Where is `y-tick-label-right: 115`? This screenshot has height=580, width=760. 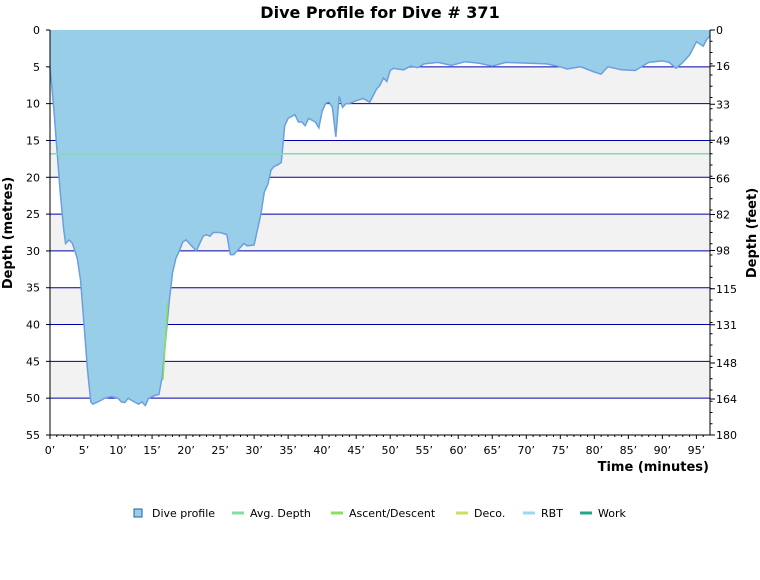
y-tick-label-right: 115 is located at coordinates (726, 289).